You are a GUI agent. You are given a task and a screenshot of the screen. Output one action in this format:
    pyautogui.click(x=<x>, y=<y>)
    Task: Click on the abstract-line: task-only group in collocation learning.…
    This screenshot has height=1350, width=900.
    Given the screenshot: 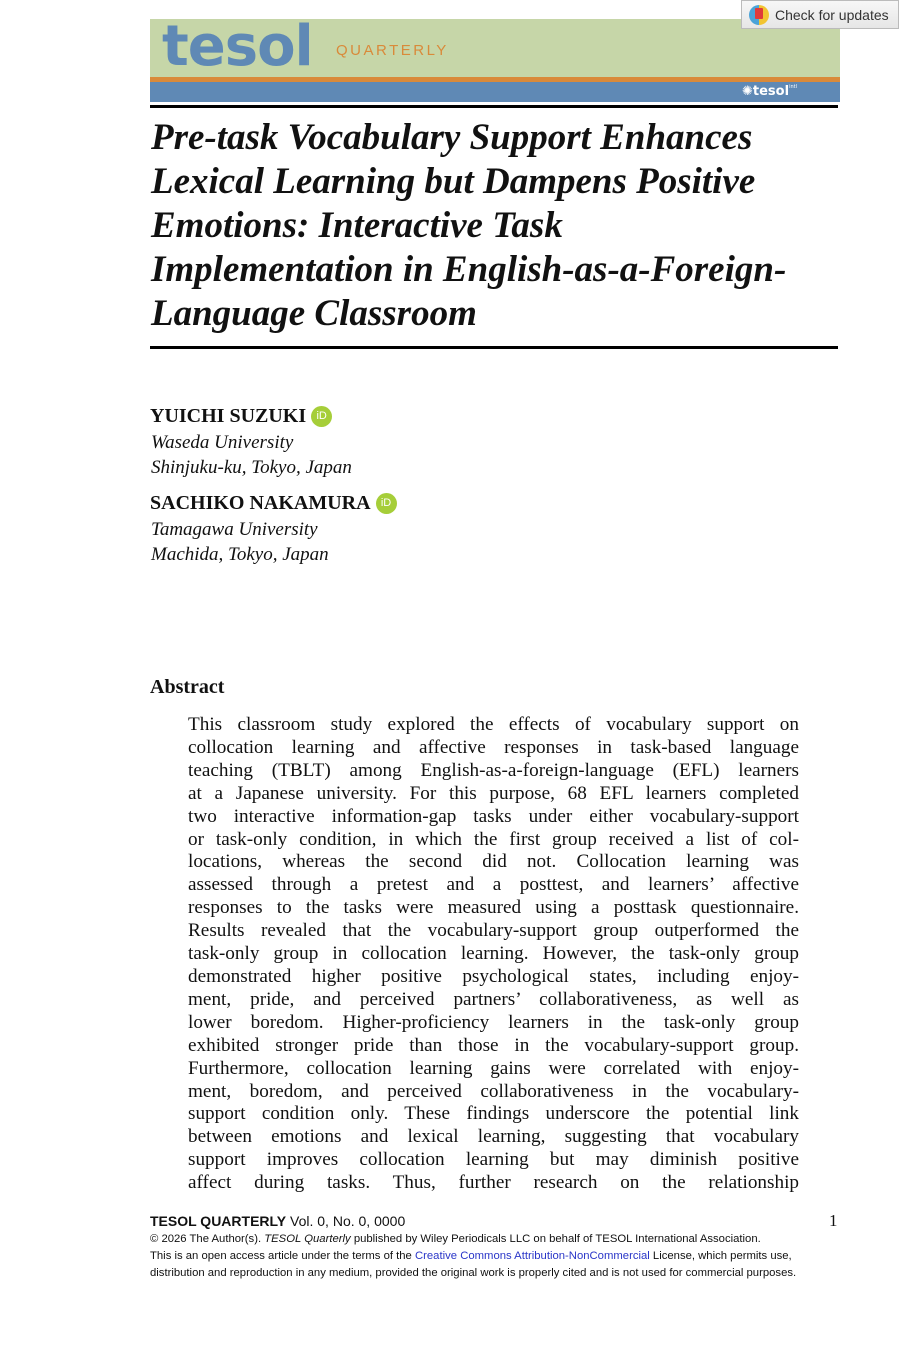 What is the action you would take?
    pyautogui.click(x=493, y=954)
    